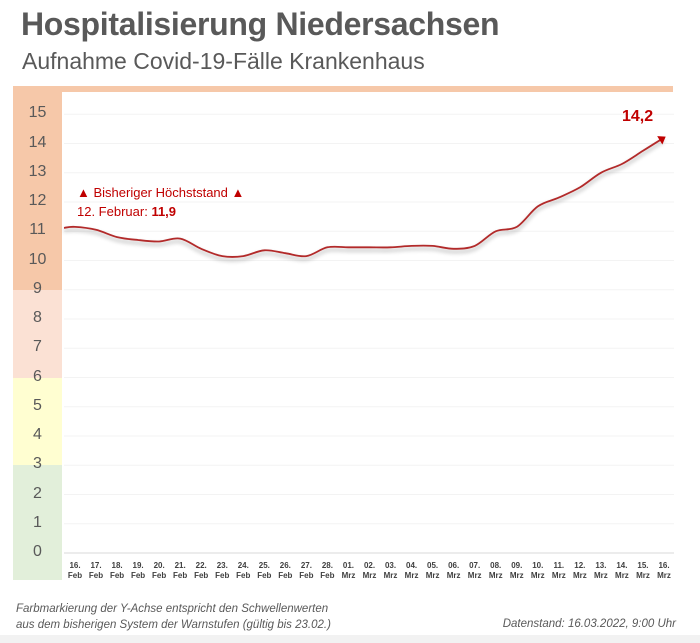  What do you see at coordinates (164, 211) in the screenshot?
I see `peak-value: 11,9` at bounding box center [164, 211].